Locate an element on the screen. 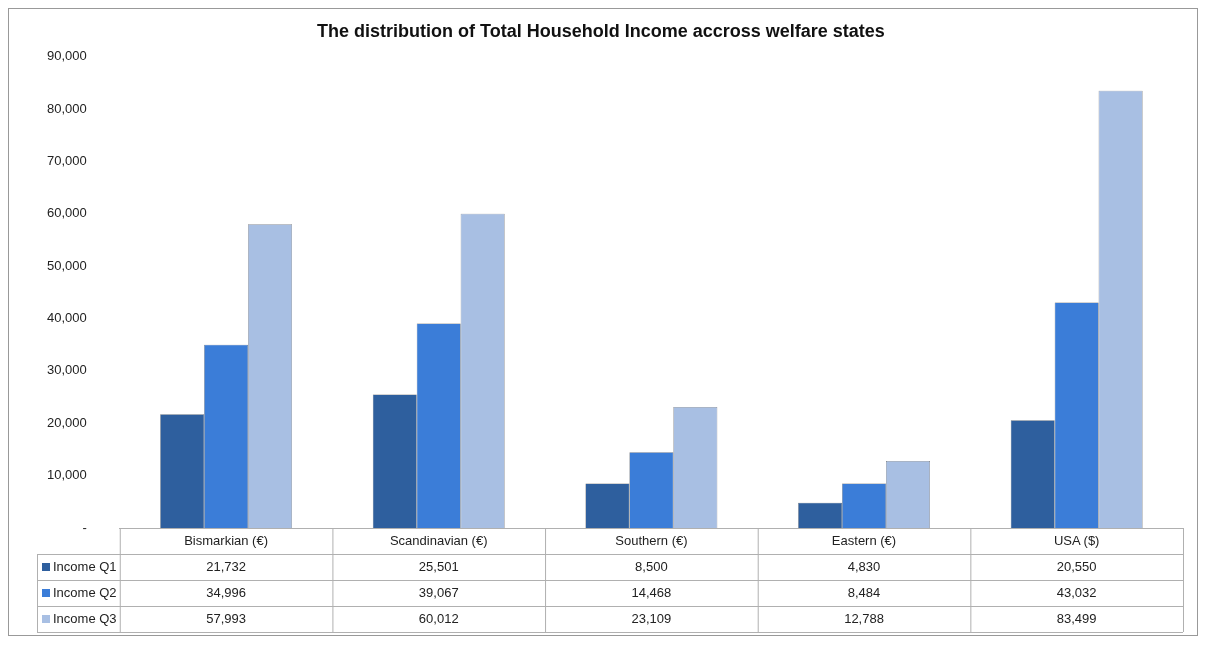 This screenshot has height=646, width=1208. x-tick-label: USA ($) is located at coordinates (1076, 540).